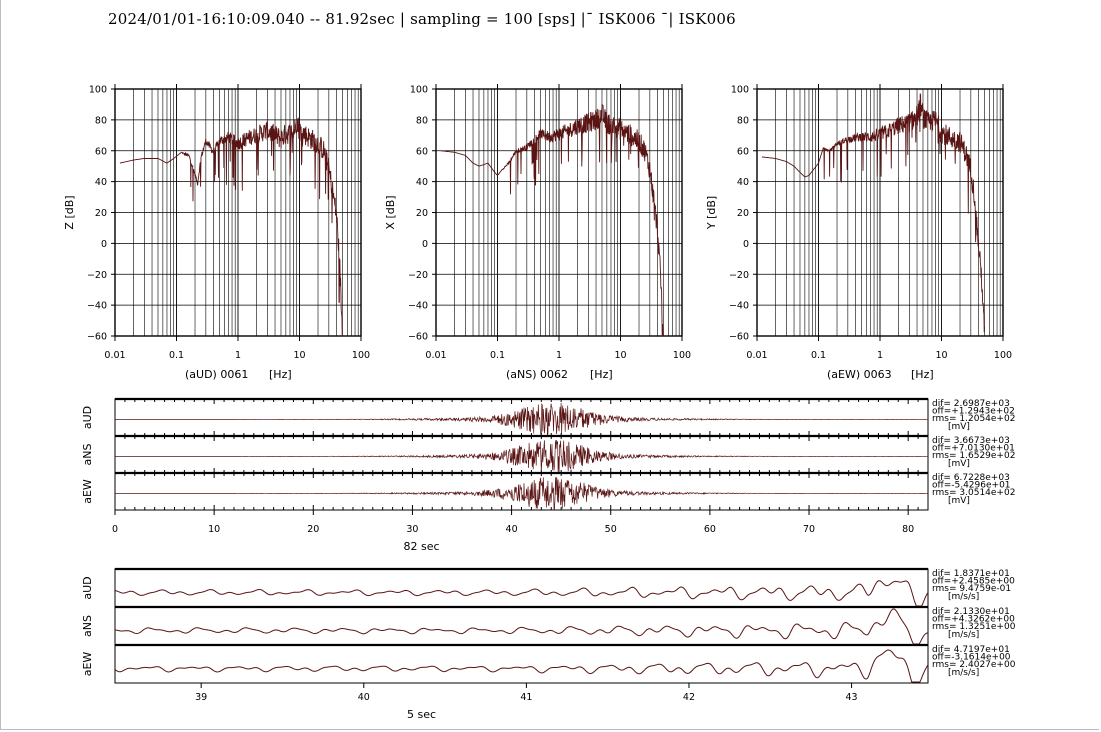  What do you see at coordinates (689, 697) in the screenshot?
I see `x-tick-label: 42` at bounding box center [689, 697].